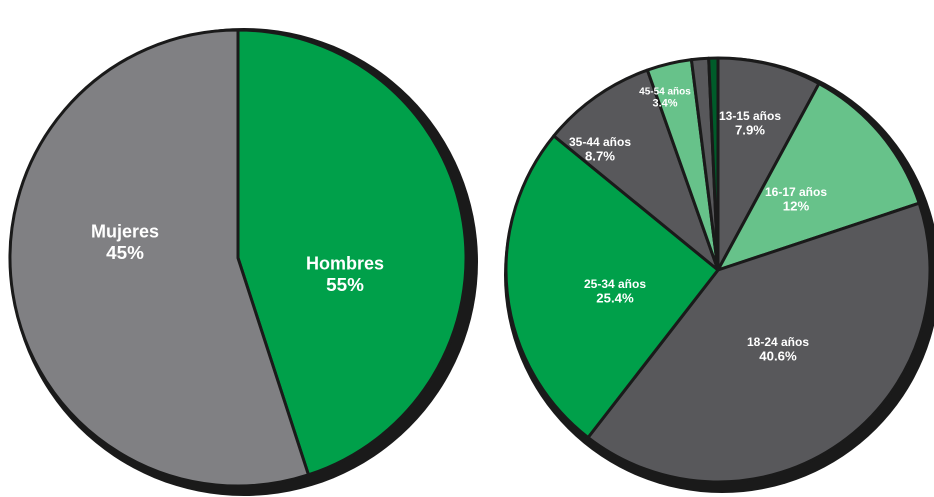 The height and width of the screenshot is (497, 934). I want to click on pie-label-category-25-34-anos: 25-34 años, so click(615, 284).